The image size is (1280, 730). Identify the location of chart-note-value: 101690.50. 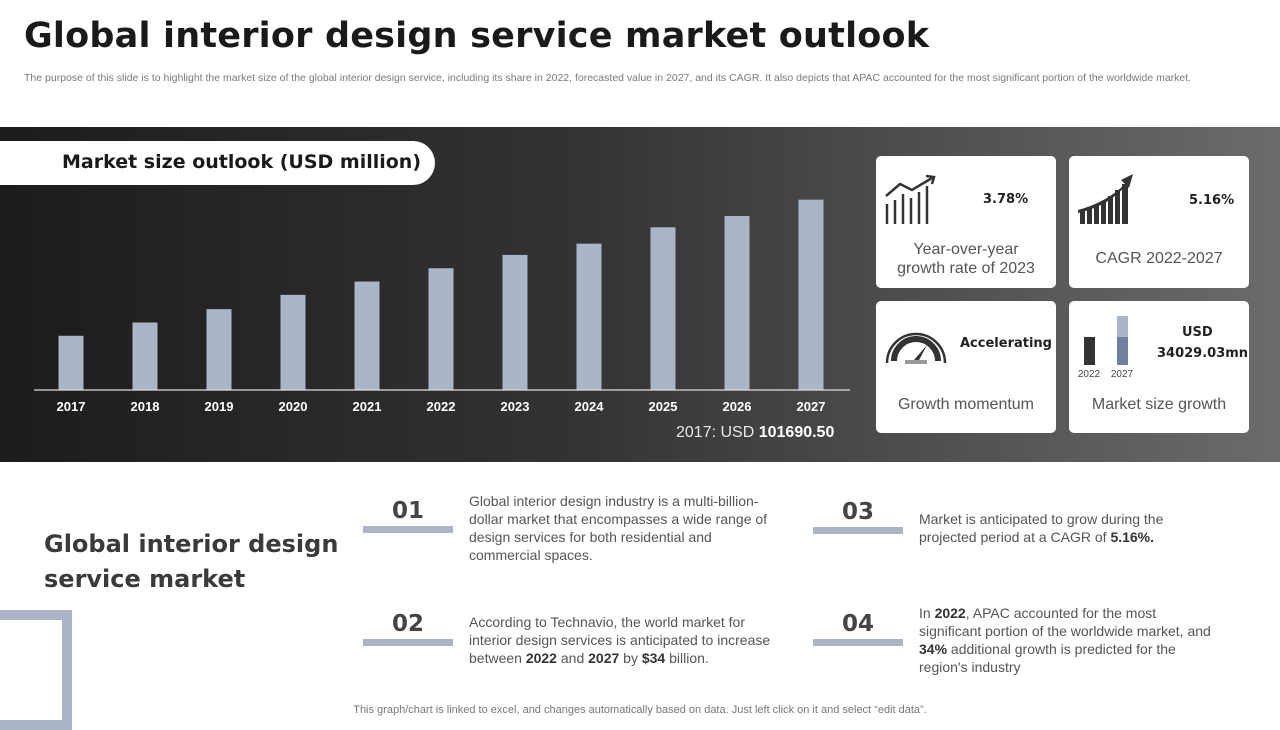
(796, 432).